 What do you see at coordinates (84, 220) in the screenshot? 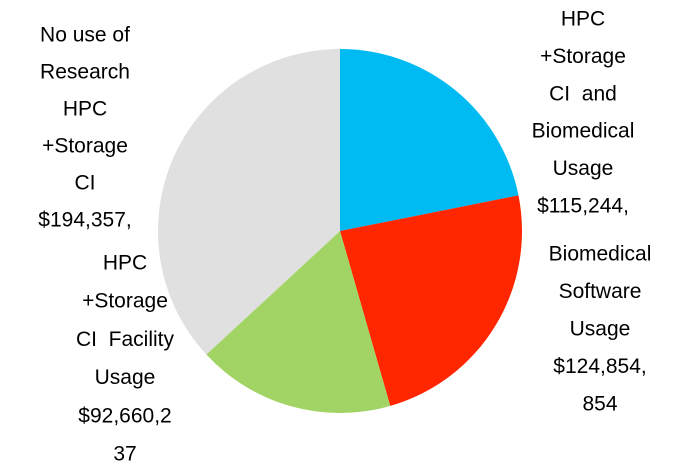
I see `value-label: $194,357,` at bounding box center [84, 220].